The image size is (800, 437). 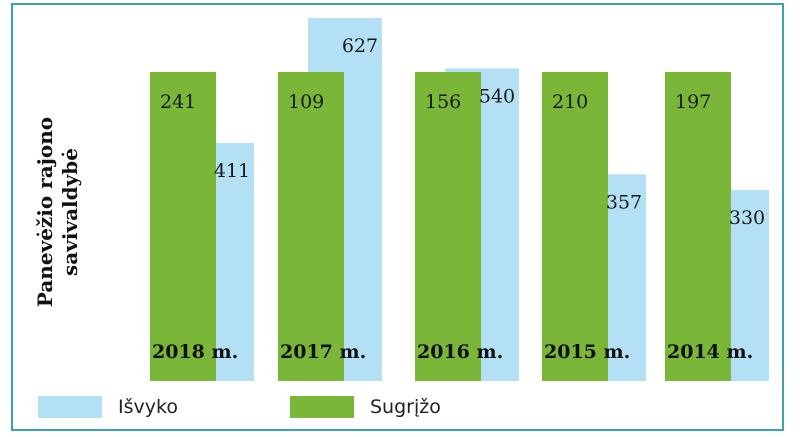 I want to click on legend-label-sugrizo: Sugrįžo, so click(x=405, y=407).